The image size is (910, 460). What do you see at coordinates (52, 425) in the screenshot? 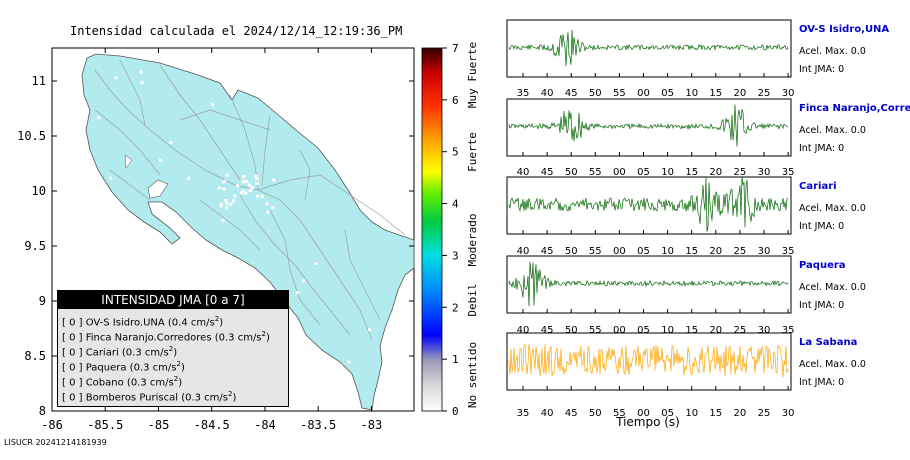
I see `map-x-tick-label: -86` at bounding box center [52, 425].